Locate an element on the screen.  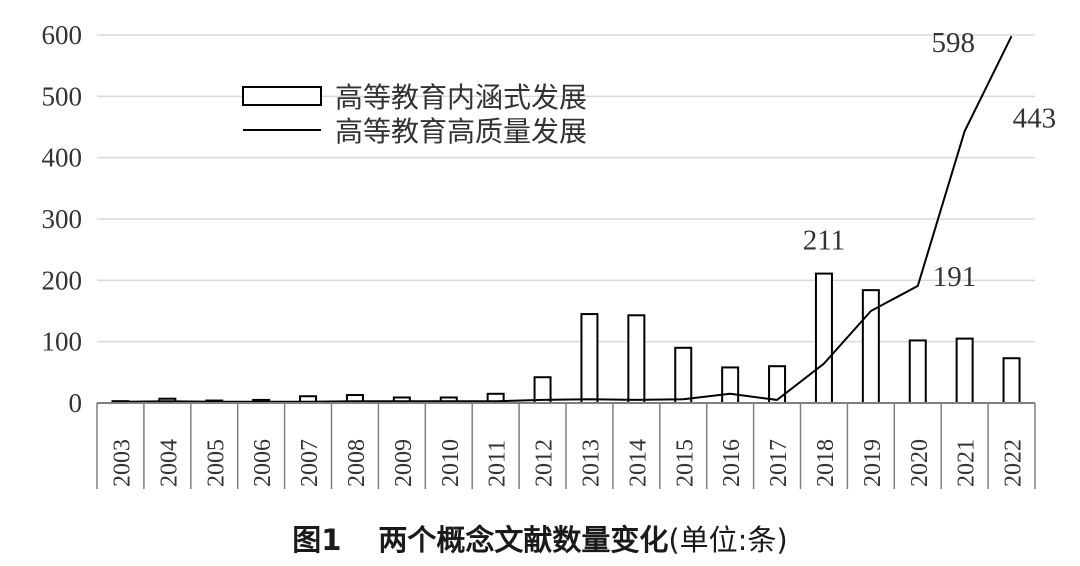
bar-2018 is located at coordinates (823, 338).